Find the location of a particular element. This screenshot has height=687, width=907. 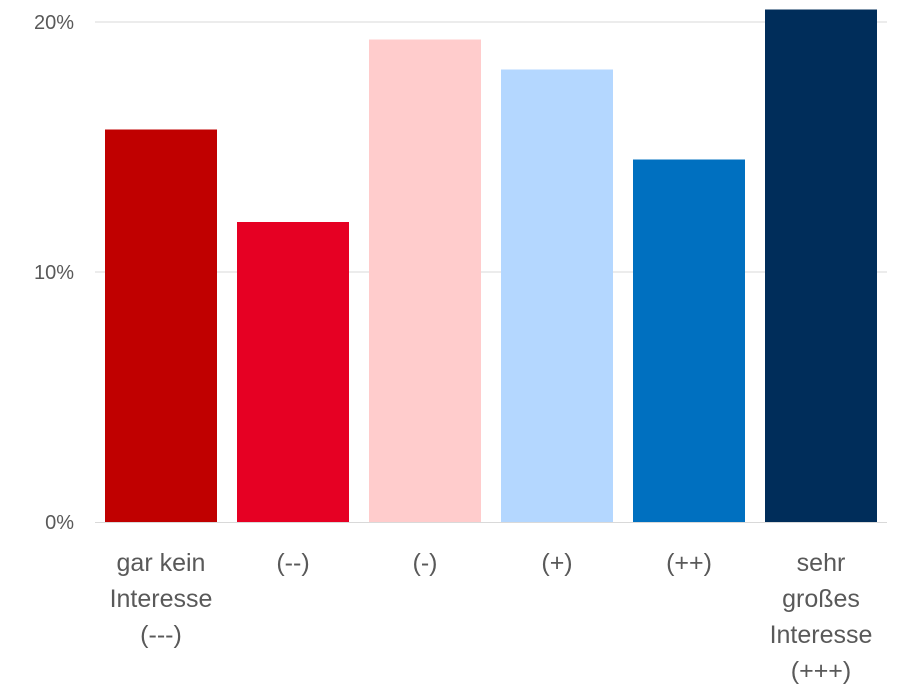

x-category-label-line: gar kein is located at coordinates (161, 563).